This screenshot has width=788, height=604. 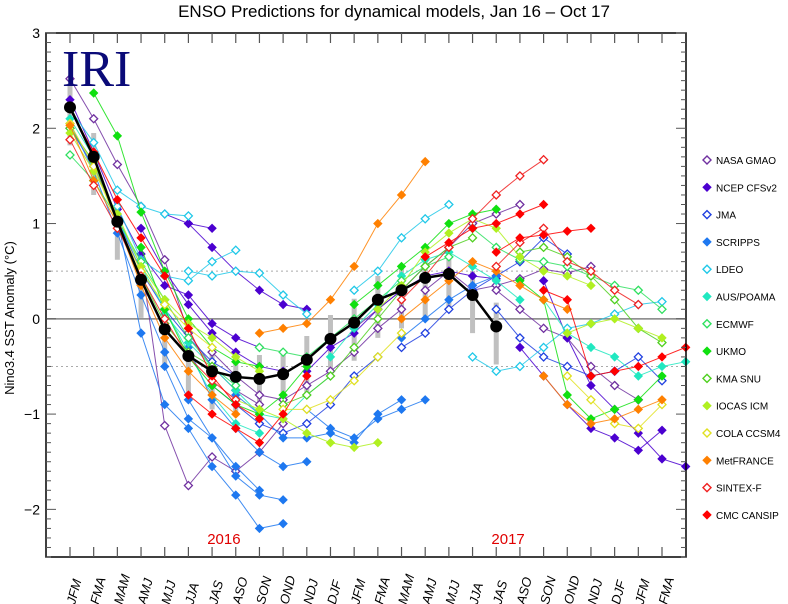 I want to click on y-tick-label: 2, so click(x=36, y=128).